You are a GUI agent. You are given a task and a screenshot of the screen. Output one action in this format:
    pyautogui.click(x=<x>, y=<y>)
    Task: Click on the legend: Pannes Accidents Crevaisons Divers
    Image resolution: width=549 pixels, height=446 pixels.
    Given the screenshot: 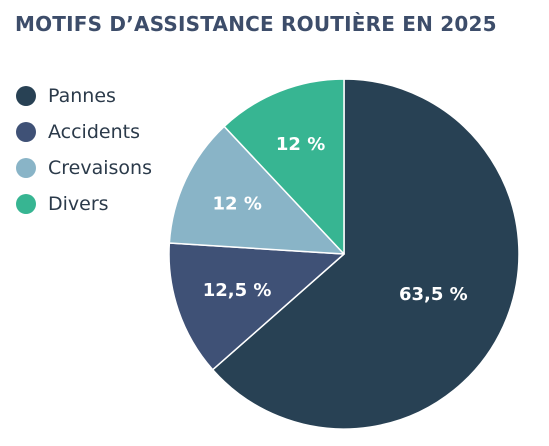 What is the action you would take?
    pyautogui.click(x=84, y=150)
    